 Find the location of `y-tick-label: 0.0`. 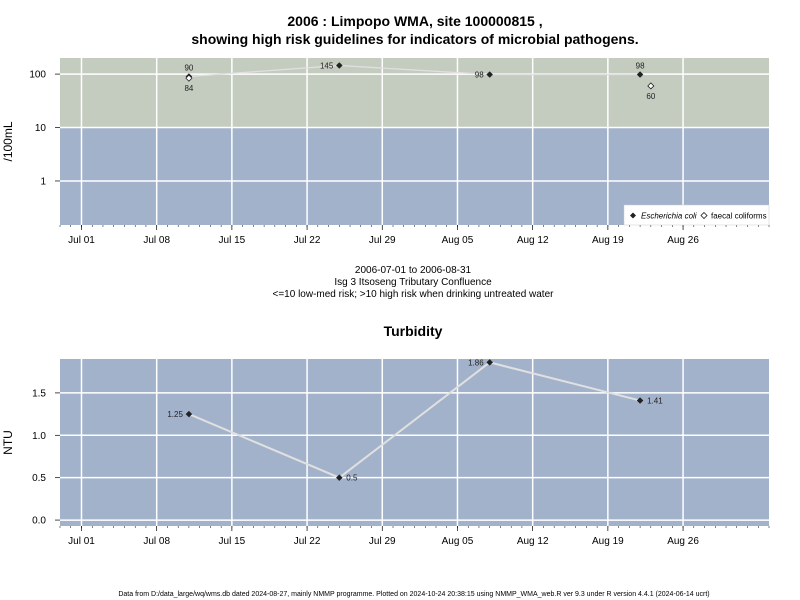

y-tick-label: 0.0 is located at coordinates (39, 521).